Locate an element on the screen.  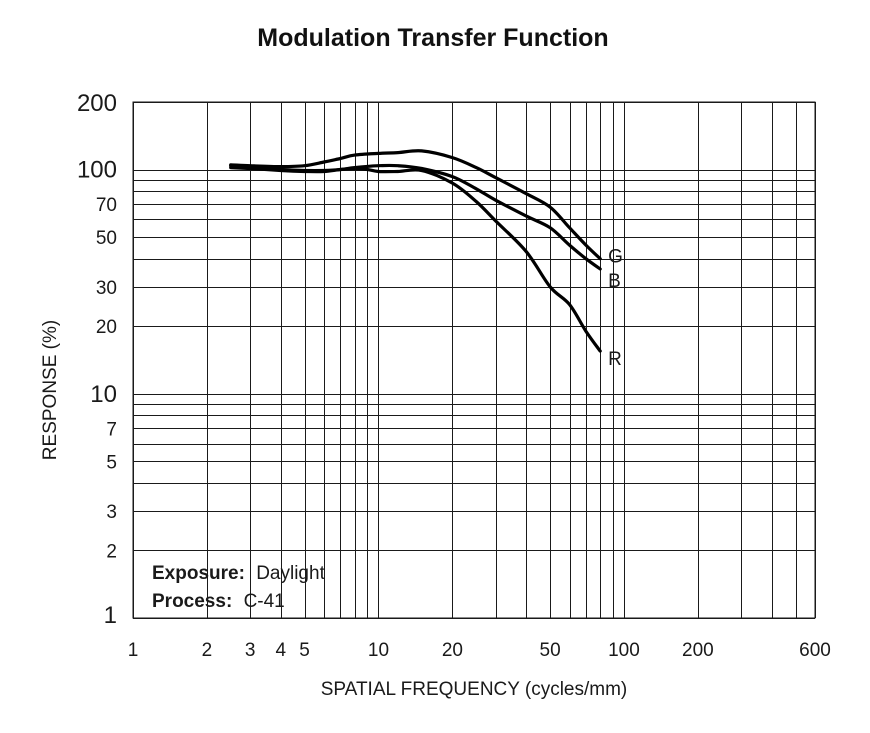
series-label-g: G is located at coordinates (615, 257).